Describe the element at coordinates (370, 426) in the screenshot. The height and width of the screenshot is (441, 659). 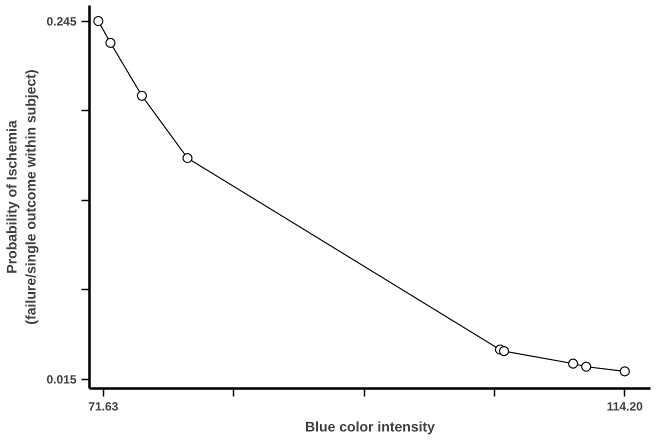
I see `x-axis-title: Blue color intensity` at that location.